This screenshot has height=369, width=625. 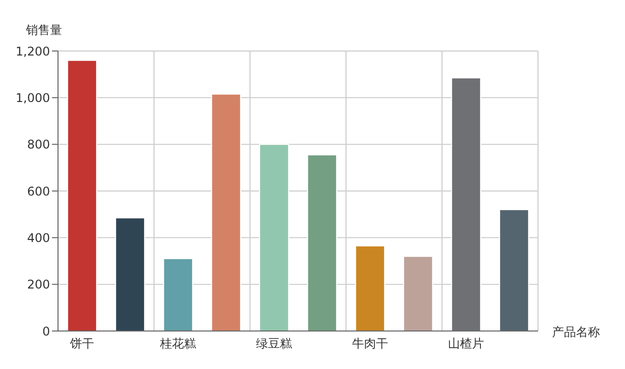 What do you see at coordinates (576, 332) in the screenshot?
I see `x-axis-title: 产品名称` at bounding box center [576, 332].